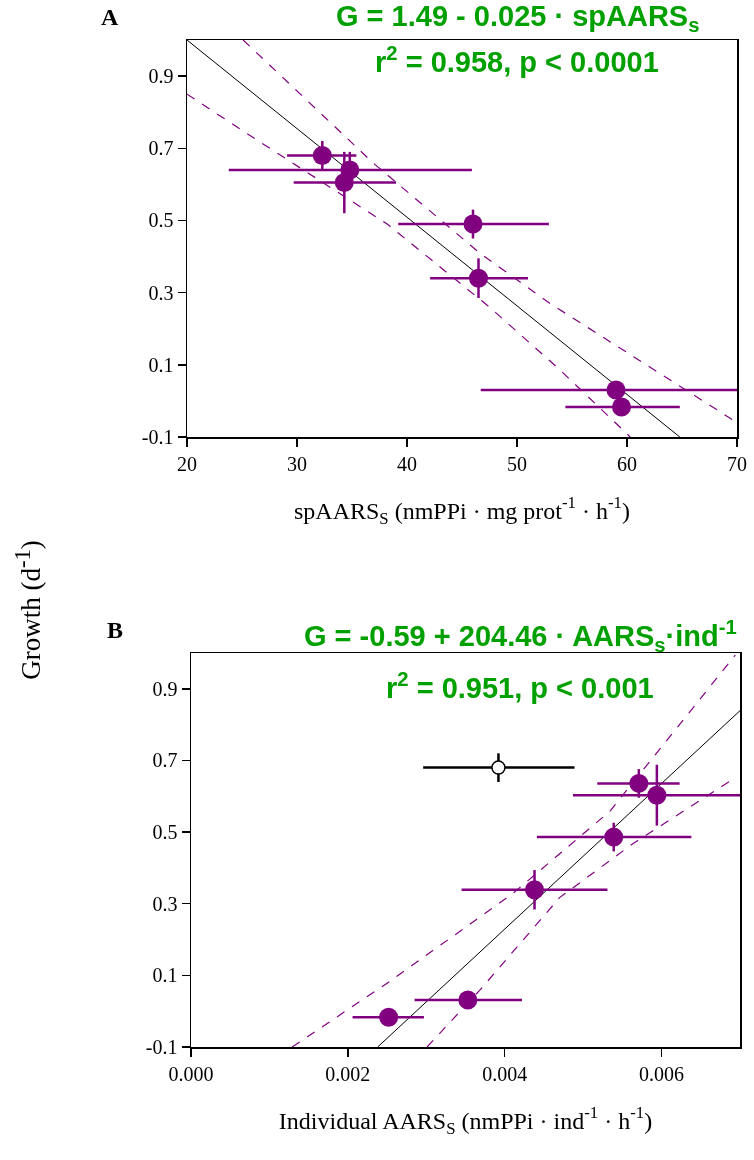 The image size is (754, 1160). Describe the element at coordinates (517, 60) in the screenshot. I see `chart-subtitle: r$^{2}$ = 0.958, p < 0.0001` at that location.